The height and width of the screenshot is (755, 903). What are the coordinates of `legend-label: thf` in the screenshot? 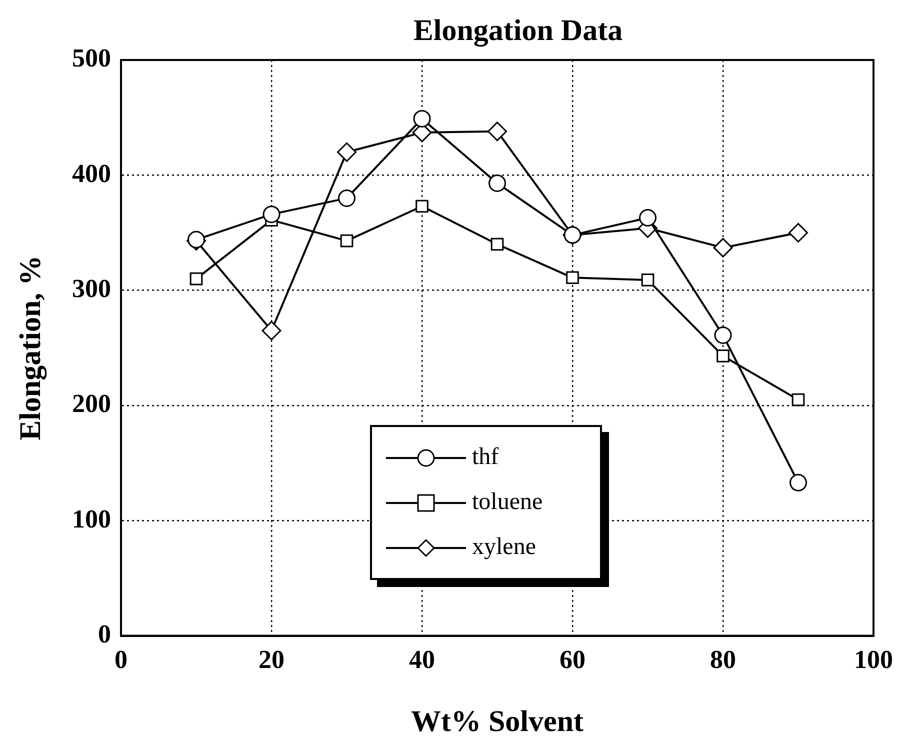 It's located at (485, 457).